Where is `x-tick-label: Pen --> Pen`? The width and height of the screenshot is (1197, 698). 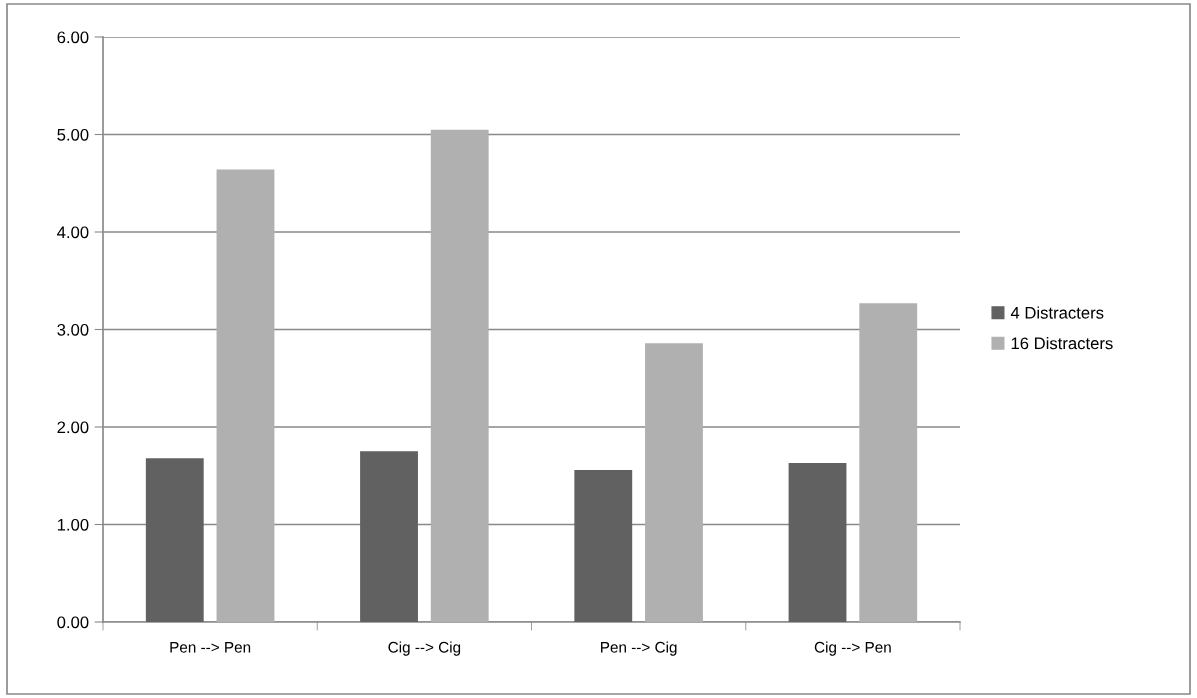 x-tick-label: Pen --> Pen is located at coordinates (210, 647).